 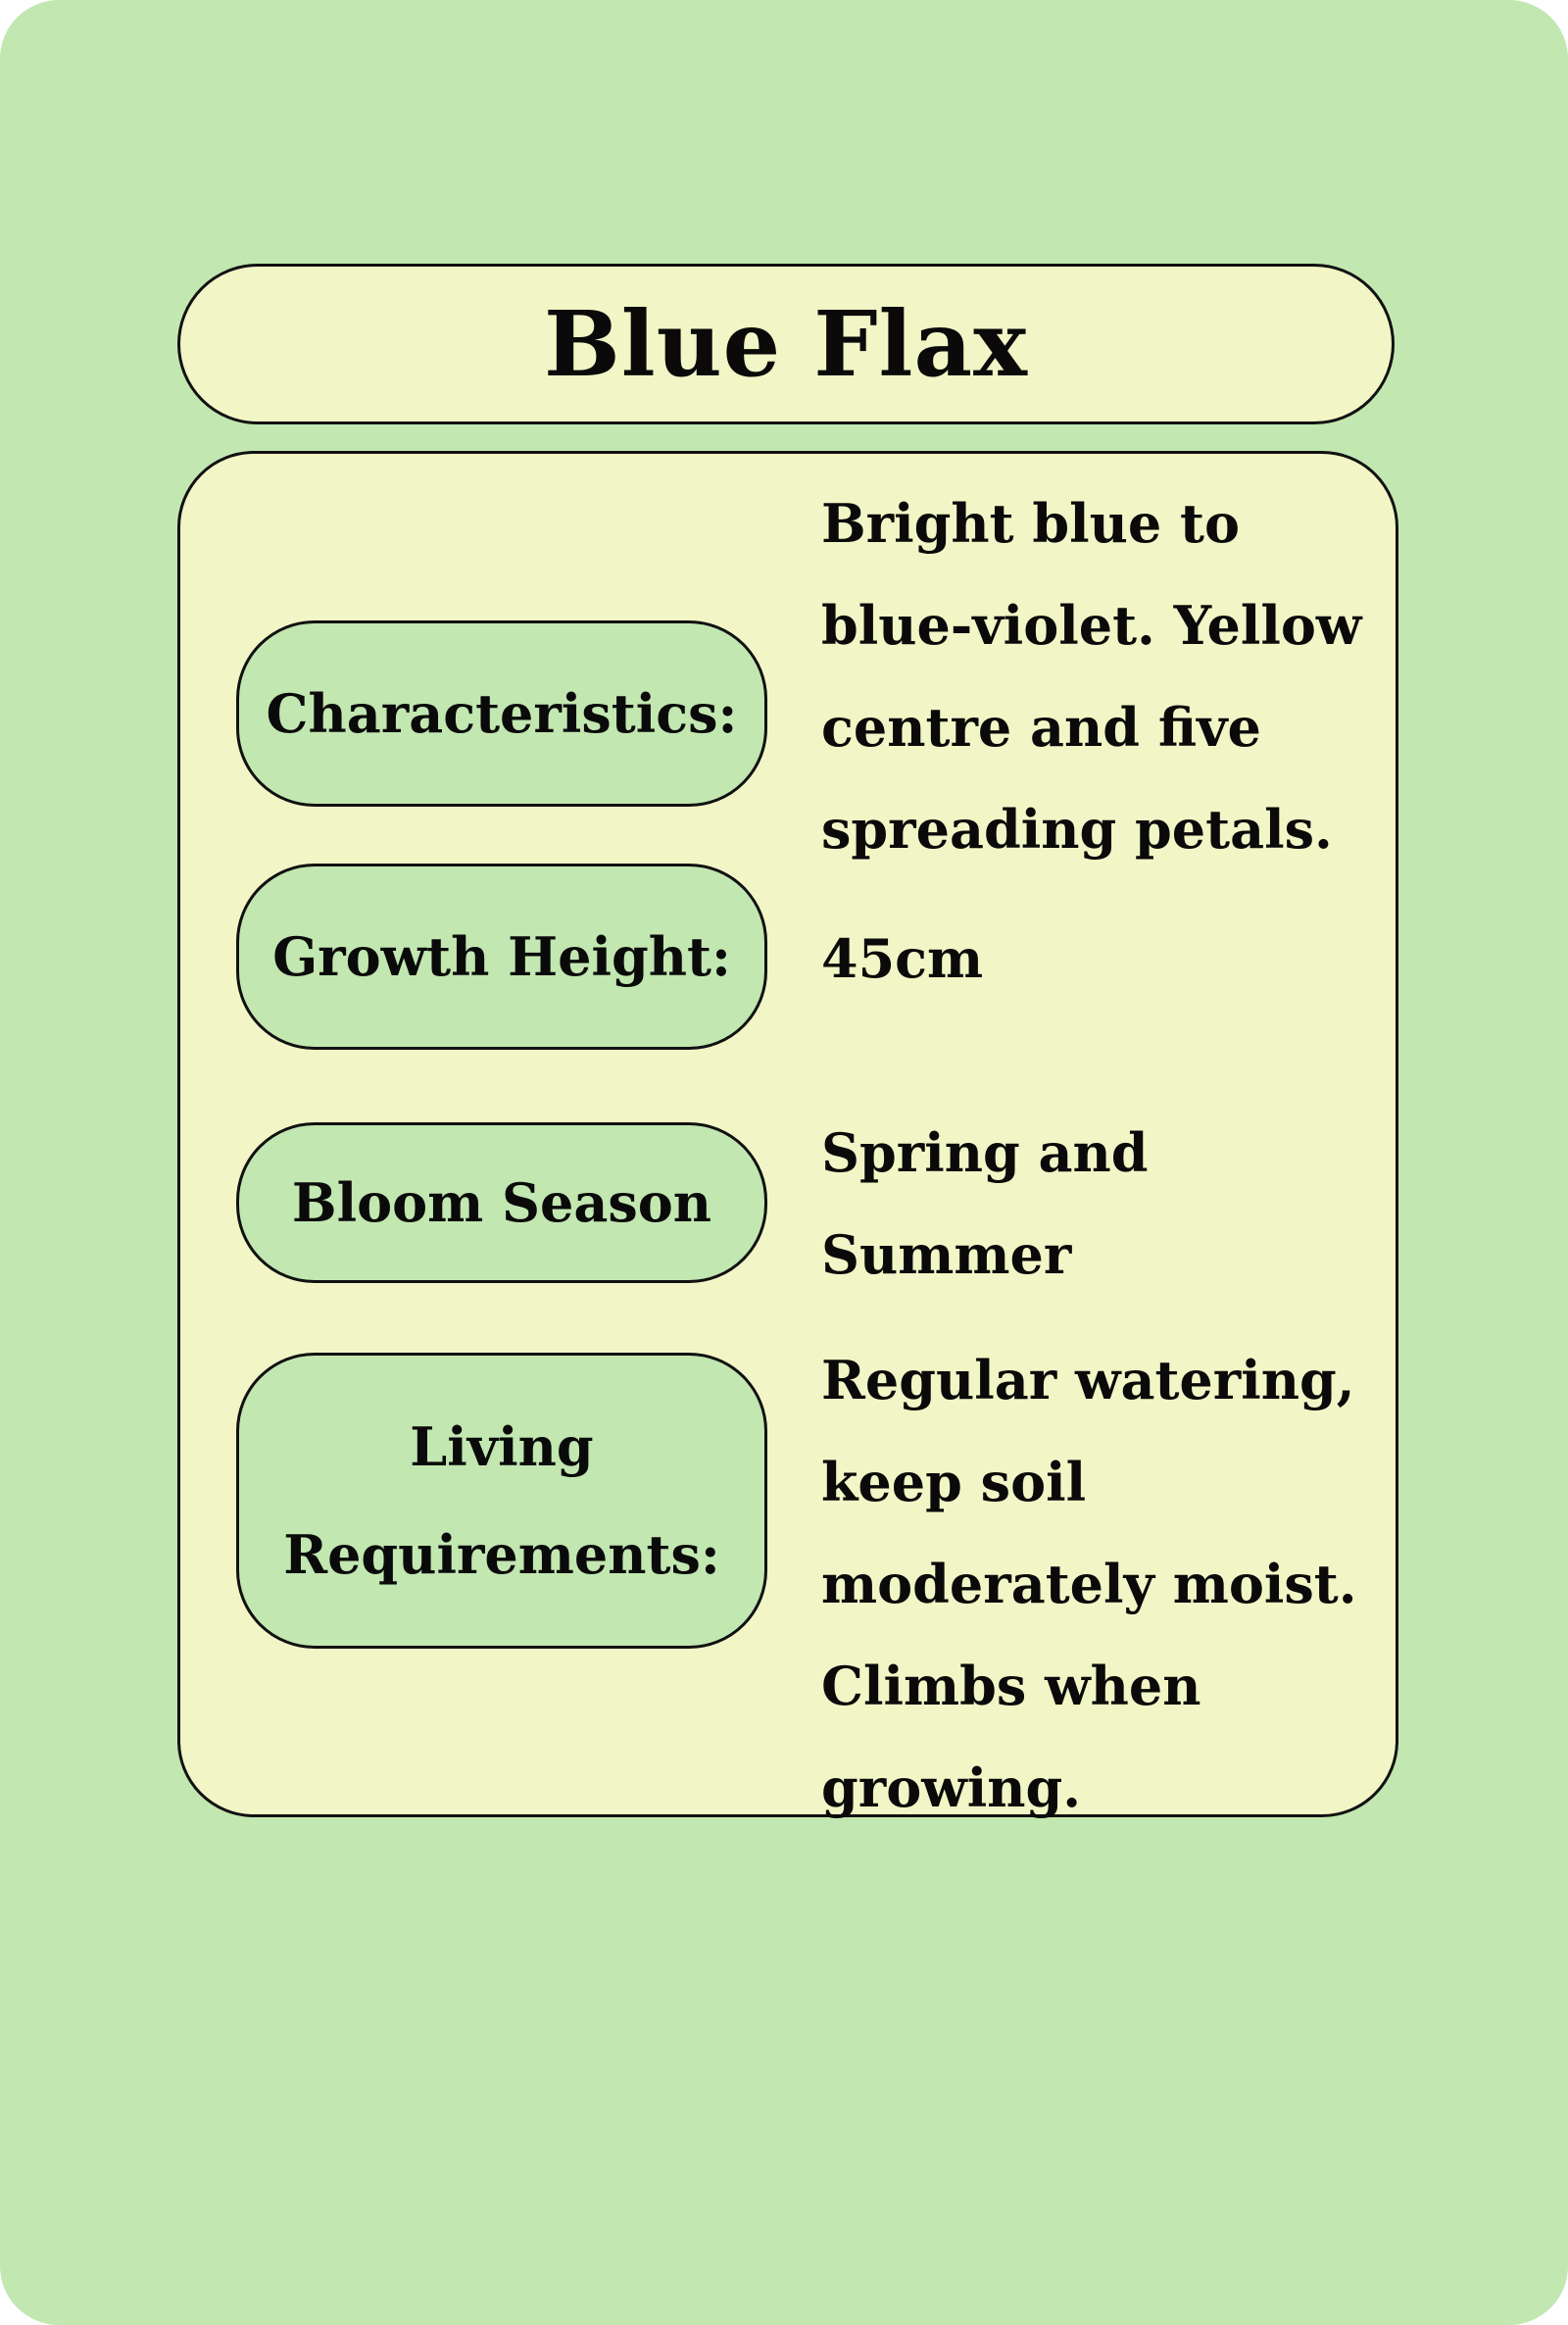 I want to click on title-banner: Blue Flax, so click(x=786, y=344).